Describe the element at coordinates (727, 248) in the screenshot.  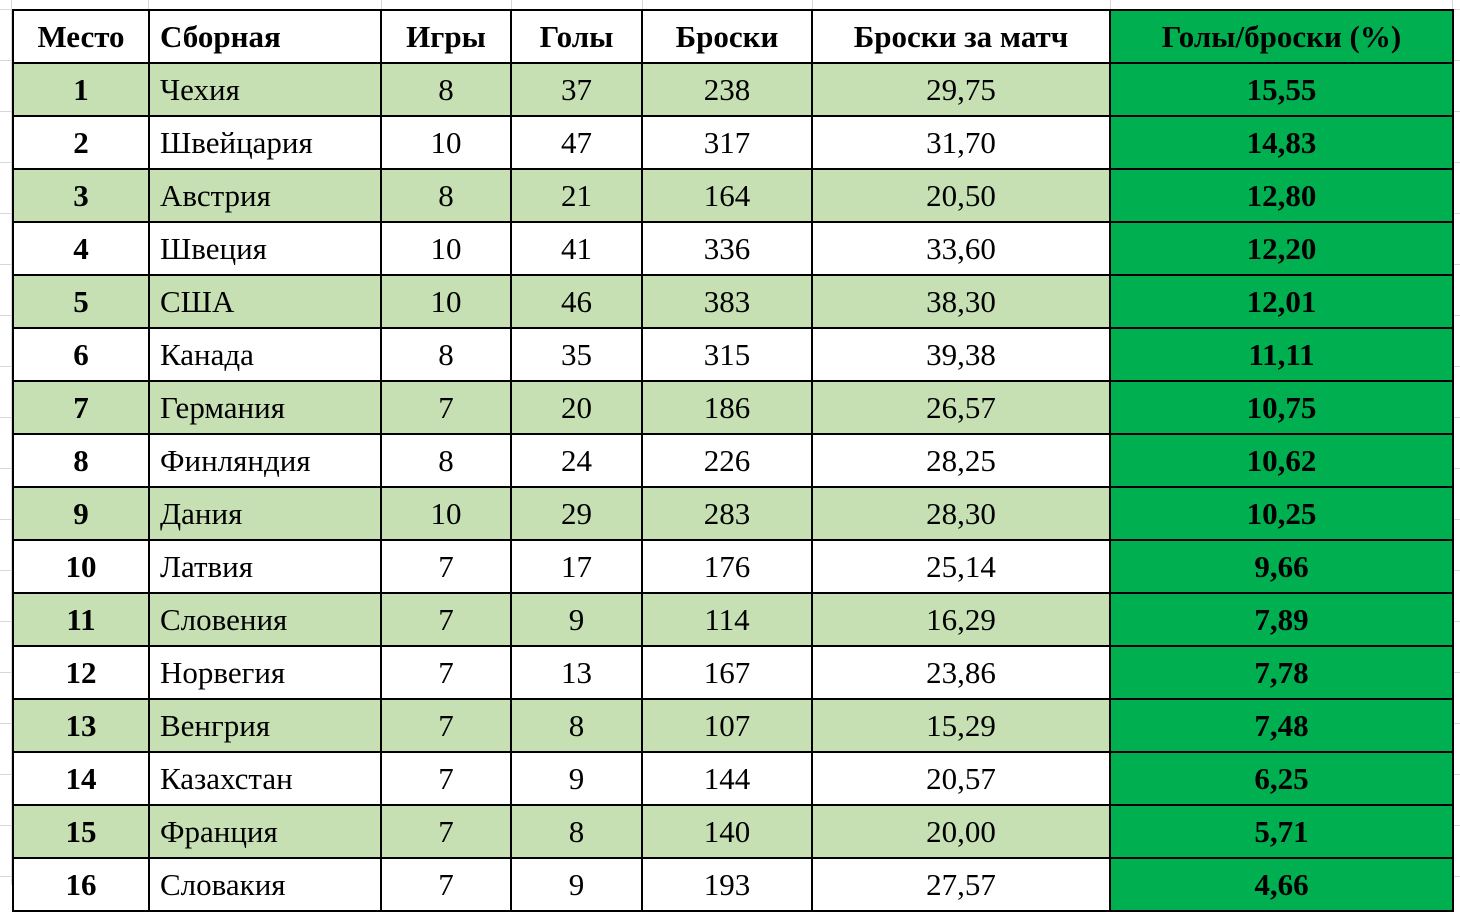
I see `cell-shots: 336` at that location.